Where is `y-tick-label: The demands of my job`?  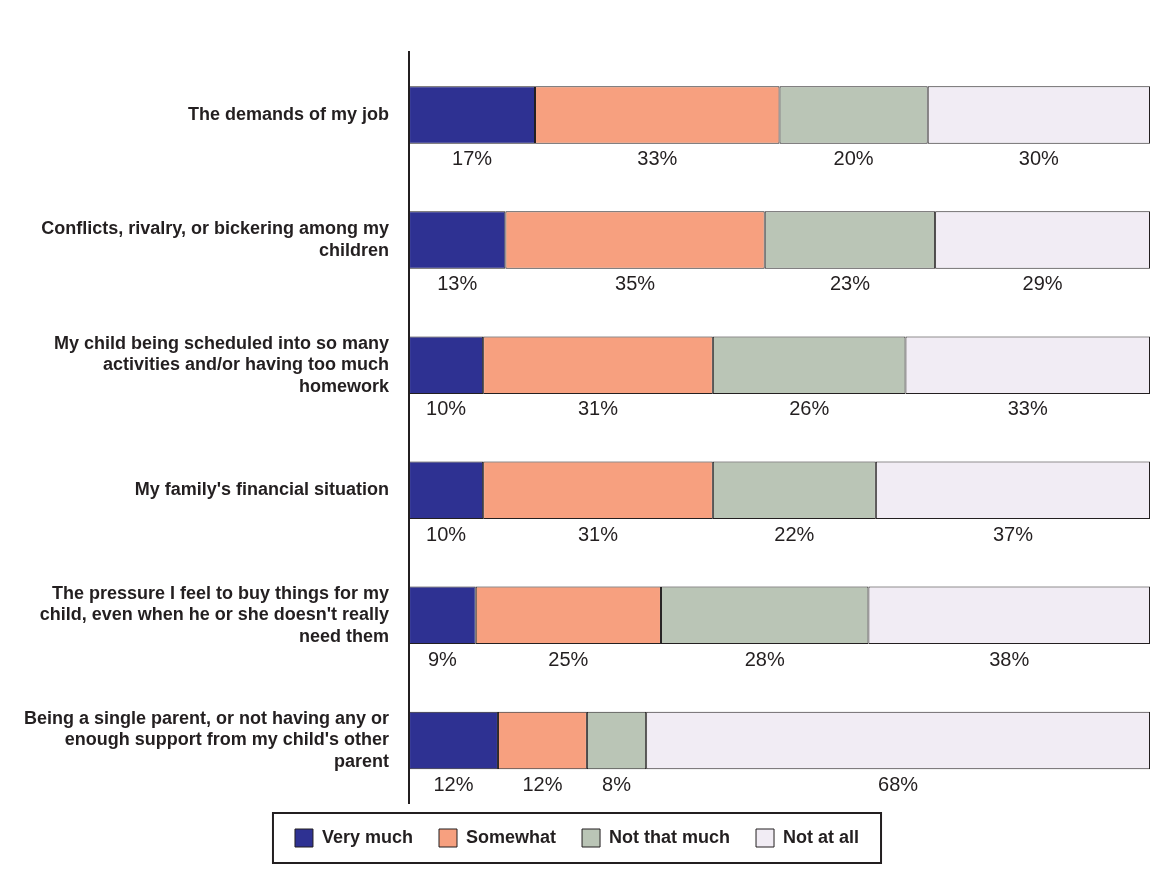 y-tick-label: The demands of my job is located at coordinates (289, 113).